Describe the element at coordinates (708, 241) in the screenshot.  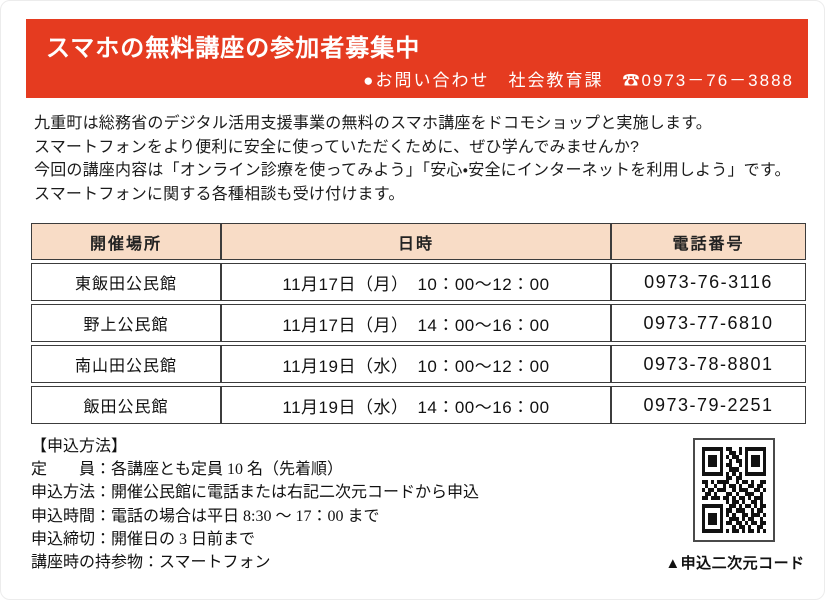
I see `column-header-phone: 電話番号` at that location.